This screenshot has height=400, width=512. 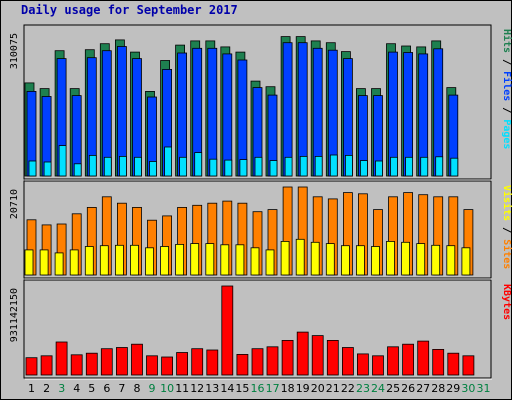 What do you see at coordinates (76, 388) in the screenshot?
I see `day-label-4: 4` at bounding box center [76, 388].